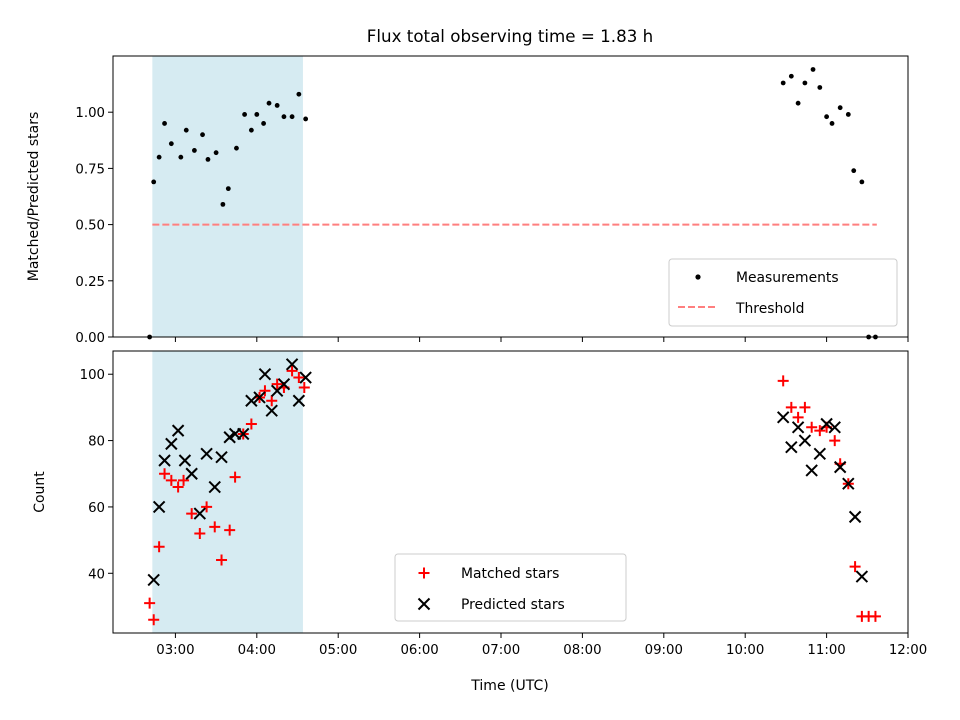 This screenshot has width=960, height=720. Describe the element at coordinates (510, 587) in the screenshot. I see `count-legend: Matched stars Predicted stars` at that location.